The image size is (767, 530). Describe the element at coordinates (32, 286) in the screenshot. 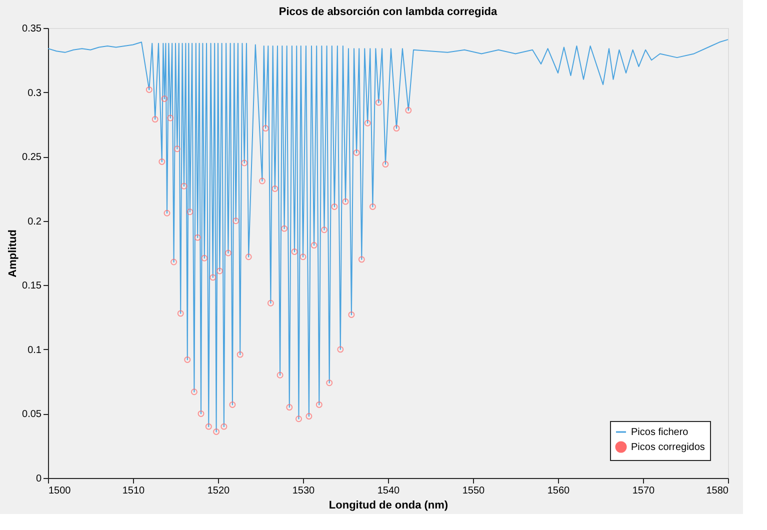

I see `y-tick-label: 0.15` at that location.